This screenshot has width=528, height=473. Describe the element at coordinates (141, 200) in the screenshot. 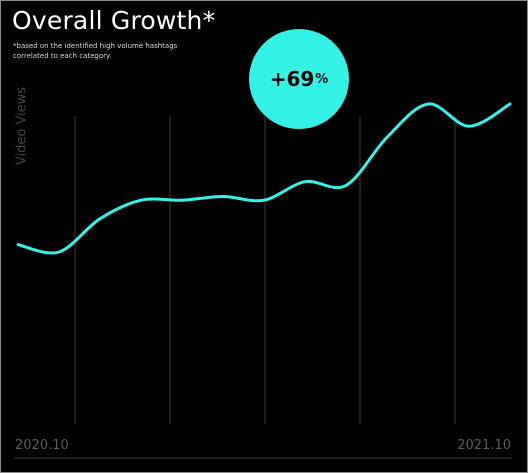

I see `data-point-2021.01` at that location.